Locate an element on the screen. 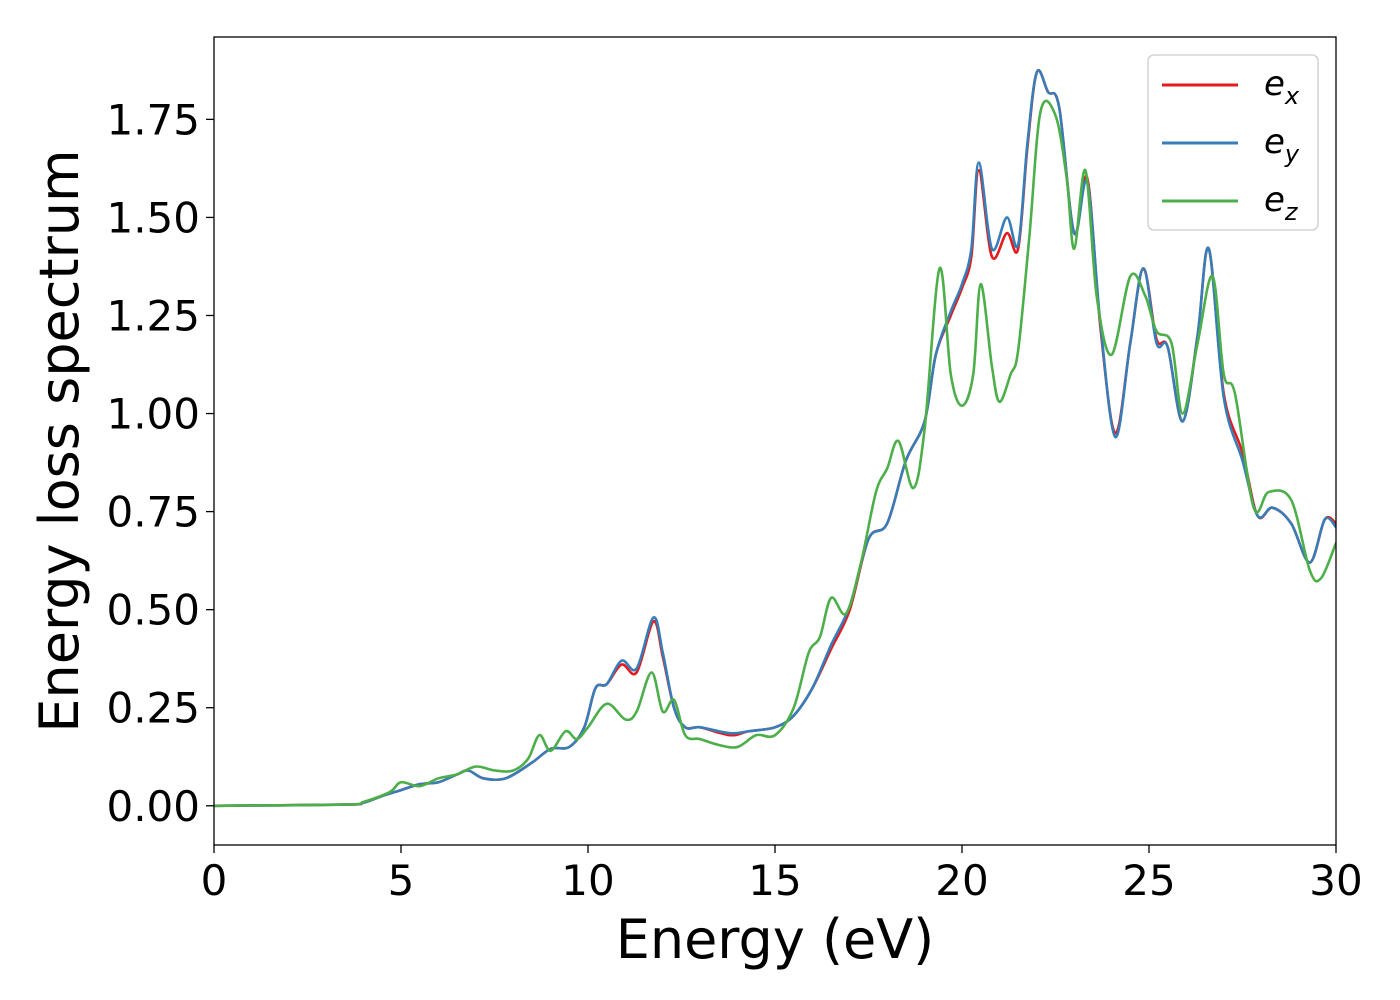 The height and width of the screenshot is (1000, 1400). x-tick-label: 0 is located at coordinates (214, 880).